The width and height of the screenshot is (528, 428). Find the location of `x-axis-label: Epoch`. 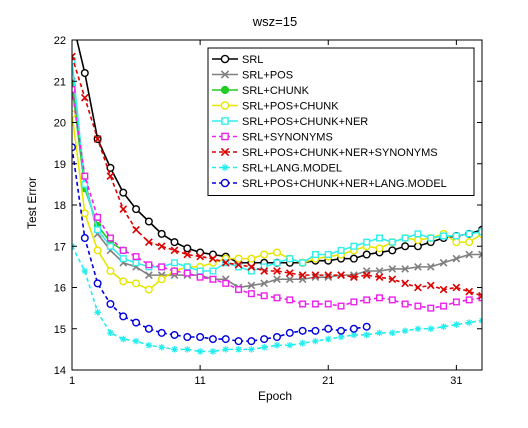

x-axis-label: Epoch is located at coordinates (275, 396).